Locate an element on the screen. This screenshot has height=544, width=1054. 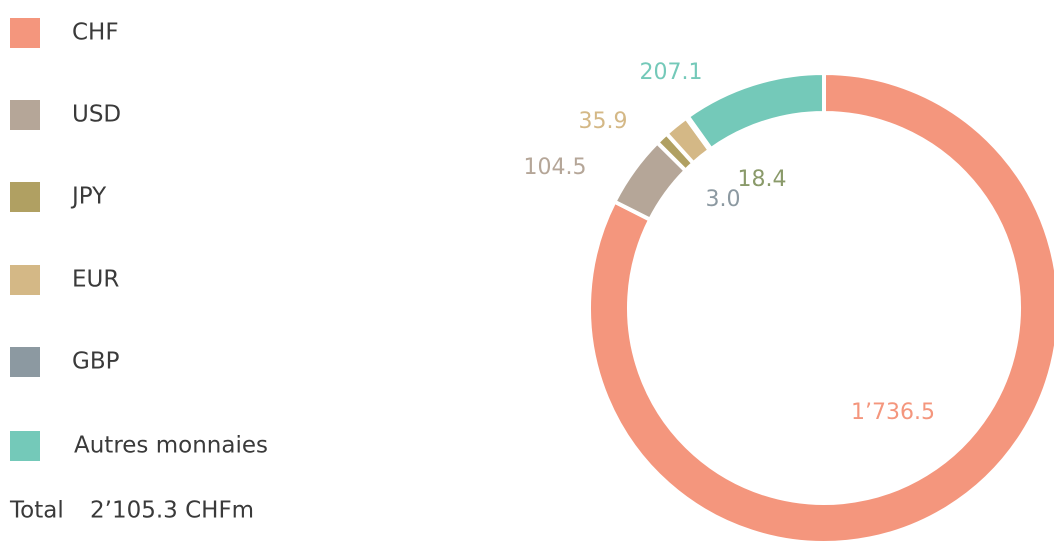
value-label: 207.1 is located at coordinates (671, 72).